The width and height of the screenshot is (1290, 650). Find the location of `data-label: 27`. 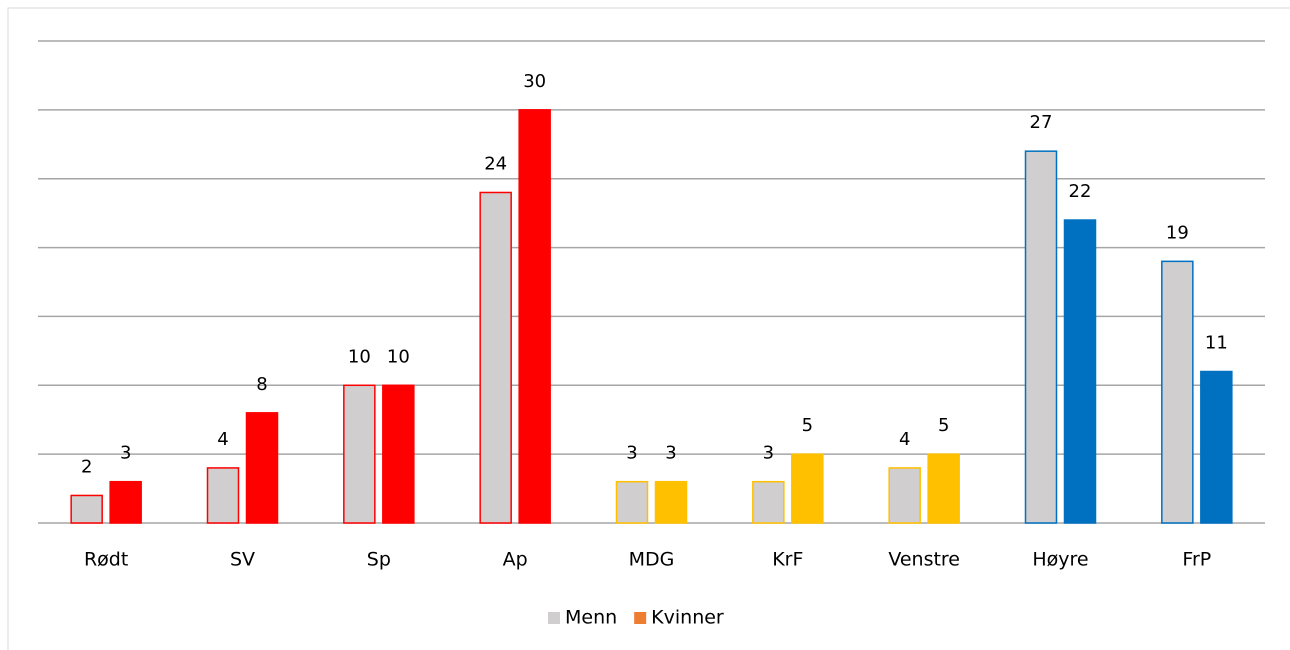

data-label: 27 is located at coordinates (1041, 122).